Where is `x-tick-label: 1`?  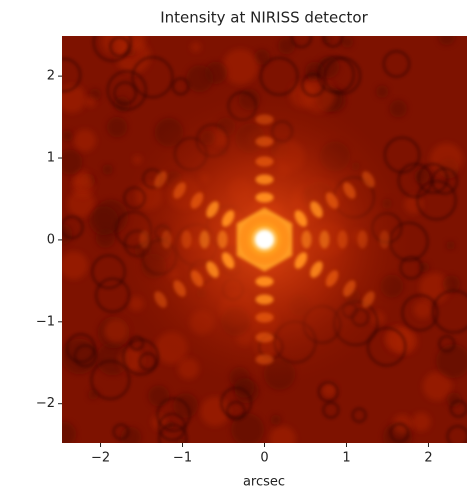 x-tick-label: 1 is located at coordinates (346, 458).